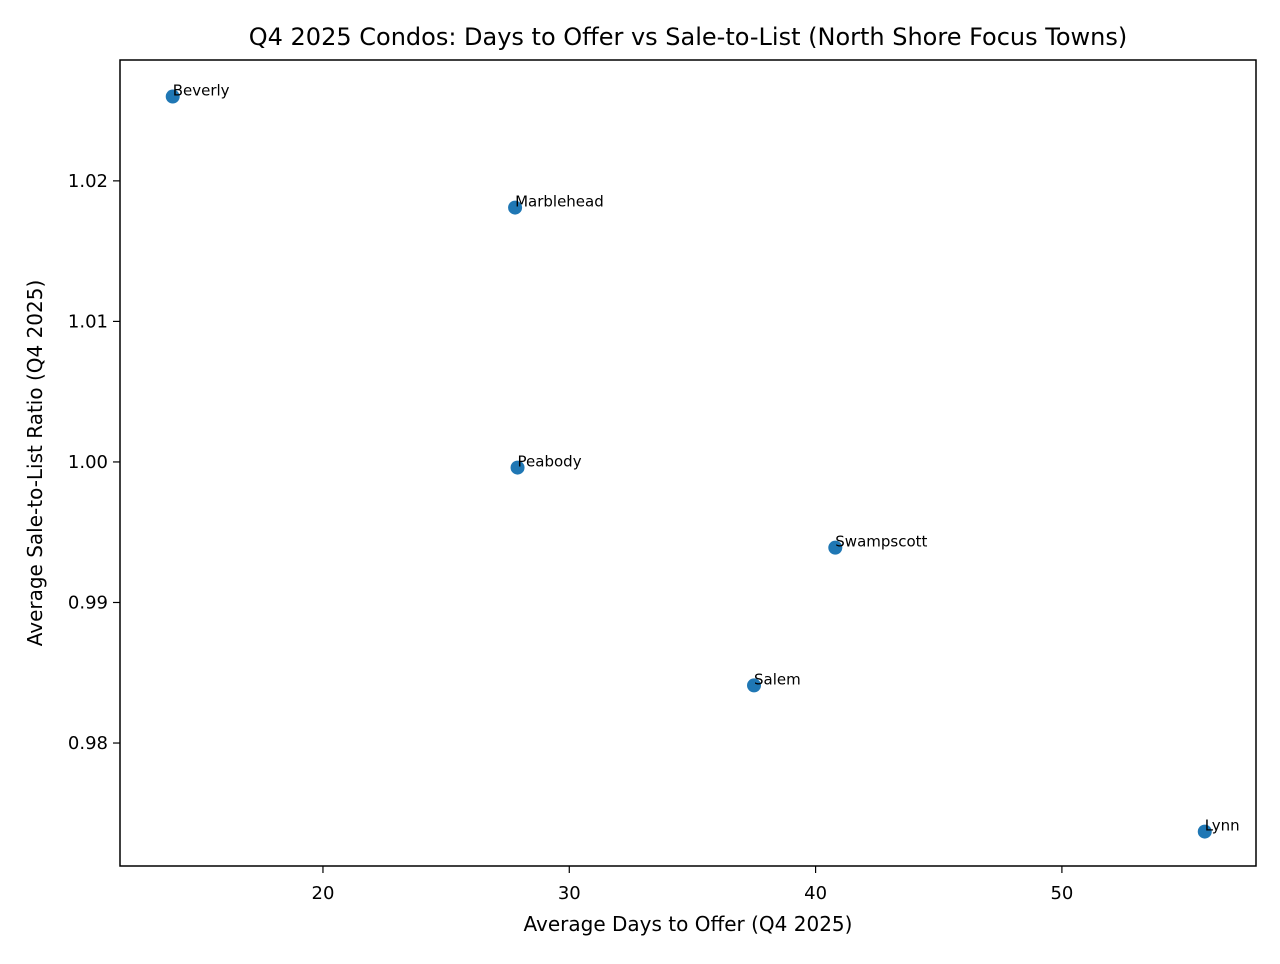  Describe the element at coordinates (88, 743) in the screenshot. I see `y-tick-label: 0.98` at that location.